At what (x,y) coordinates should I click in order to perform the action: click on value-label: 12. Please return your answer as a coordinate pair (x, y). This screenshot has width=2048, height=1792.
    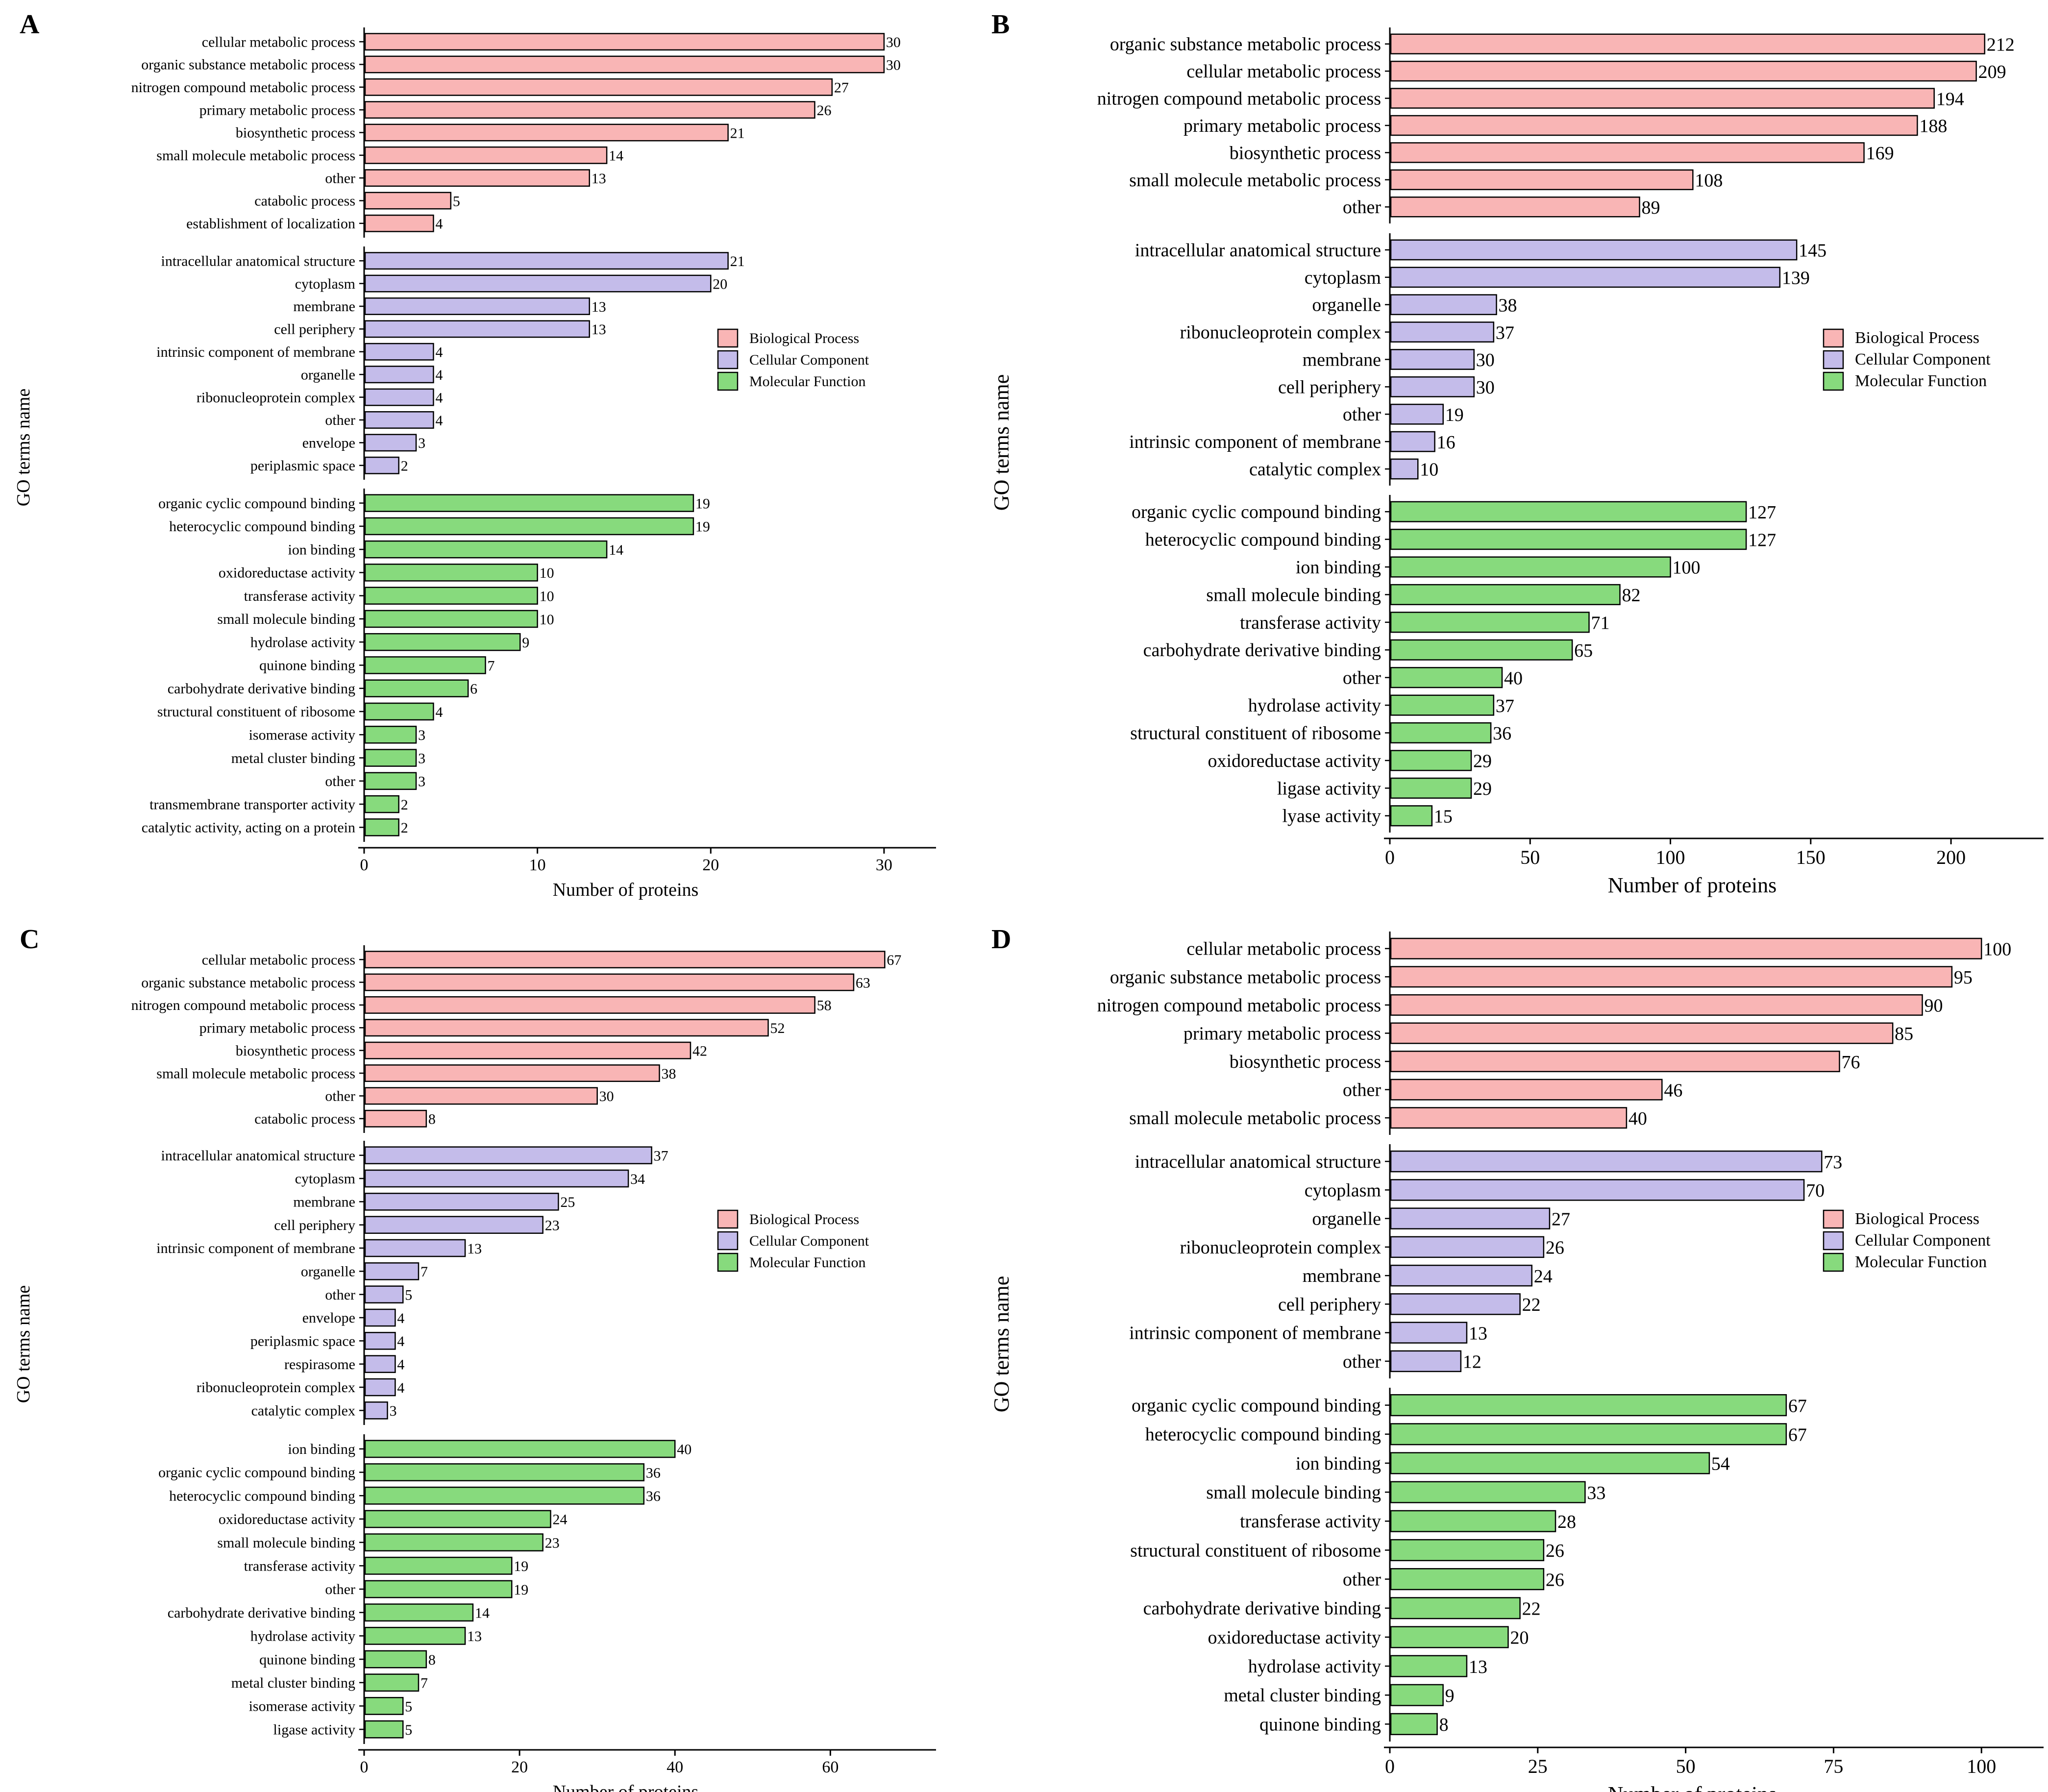
    Looking at the image, I should click on (1472, 1362).